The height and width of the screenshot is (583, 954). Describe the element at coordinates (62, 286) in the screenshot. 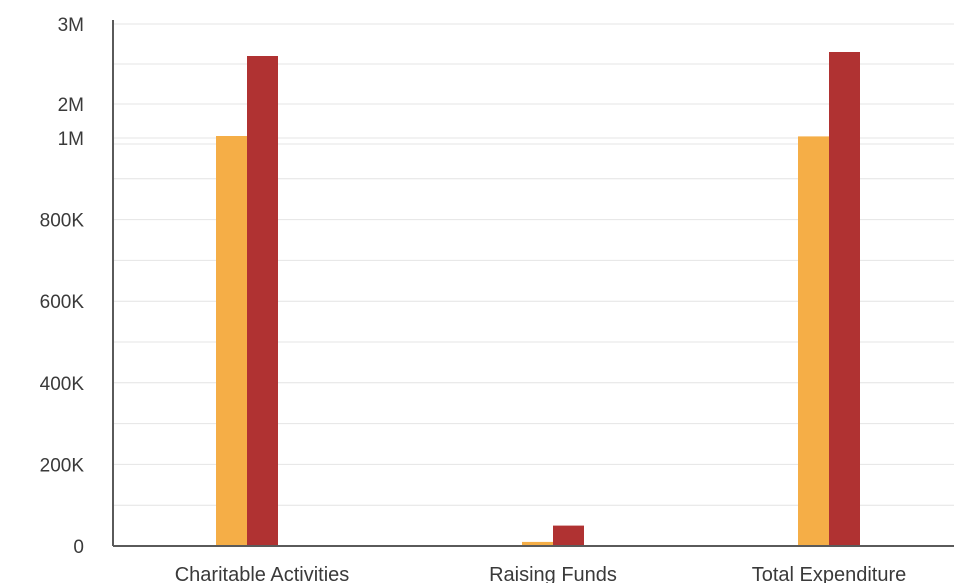

I see `y-tick-labels: 0 200K 400K 600K 800K 1M 2M 3M` at that location.